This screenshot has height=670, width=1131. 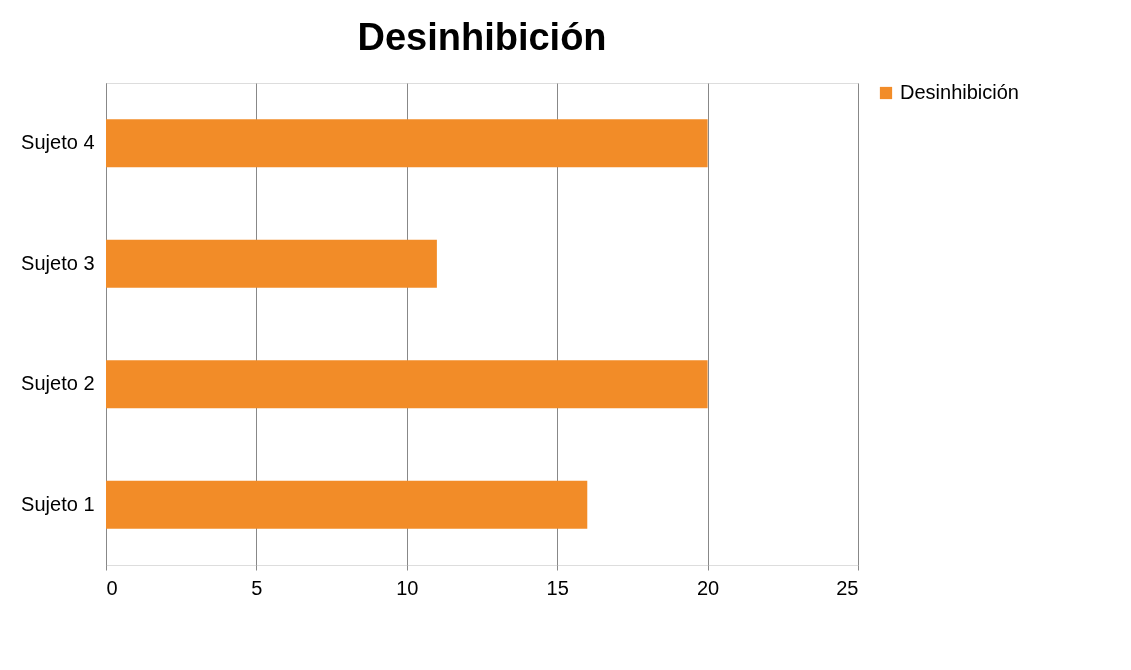 What do you see at coordinates (58, 262) in the screenshot?
I see `y-tick-label: Sujeto 3` at bounding box center [58, 262].